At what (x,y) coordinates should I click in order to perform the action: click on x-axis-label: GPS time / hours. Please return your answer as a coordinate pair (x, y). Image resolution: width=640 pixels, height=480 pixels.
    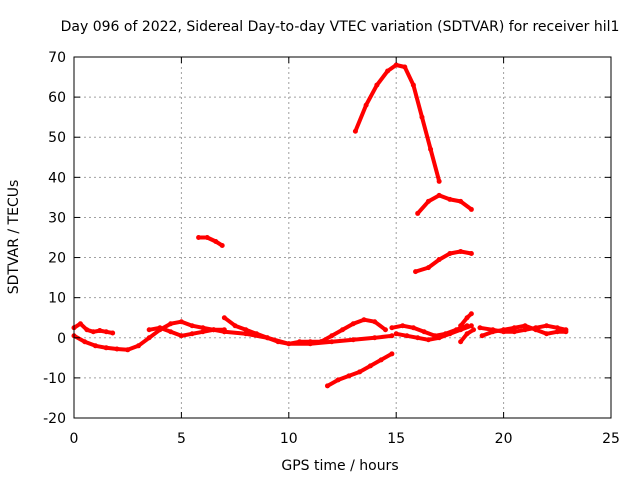
    Looking at the image, I should click on (339, 466).